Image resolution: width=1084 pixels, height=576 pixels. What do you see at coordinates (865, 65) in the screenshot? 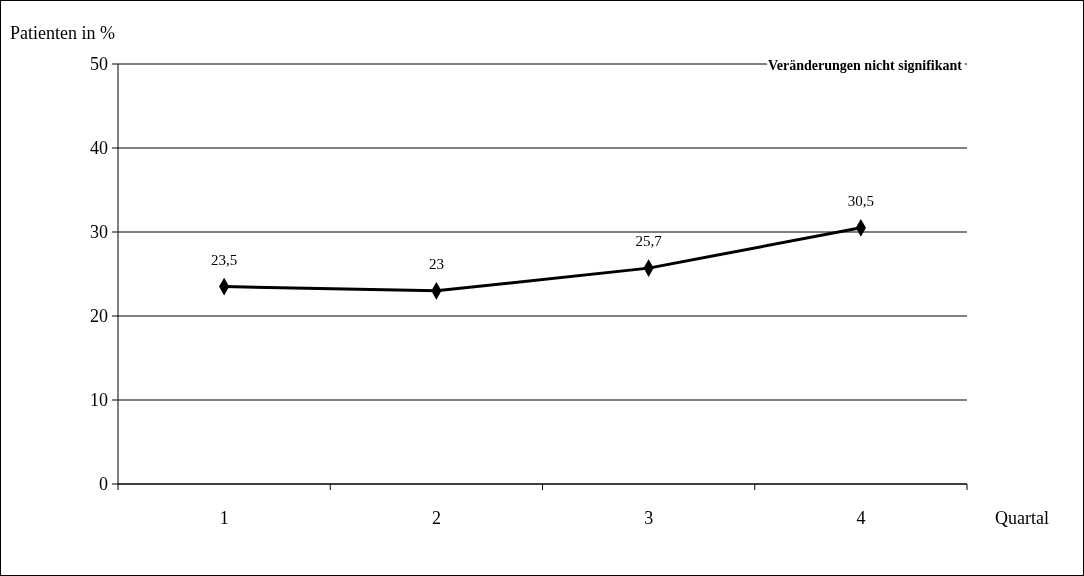
I see `annotation: Veränderungen nicht signifikant` at bounding box center [865, 65].